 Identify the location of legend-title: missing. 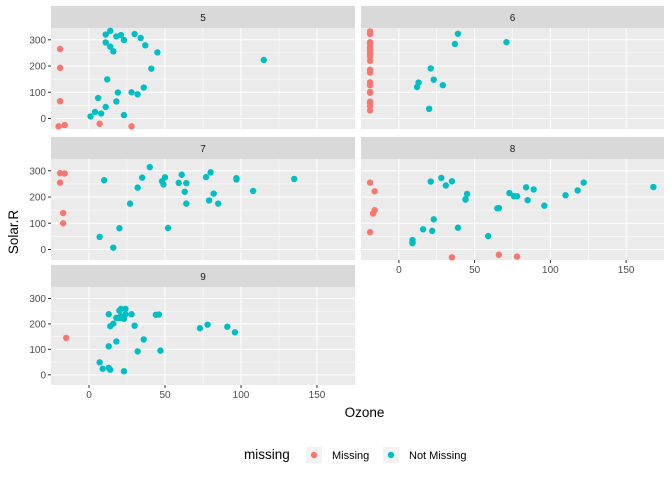
(267, 454).